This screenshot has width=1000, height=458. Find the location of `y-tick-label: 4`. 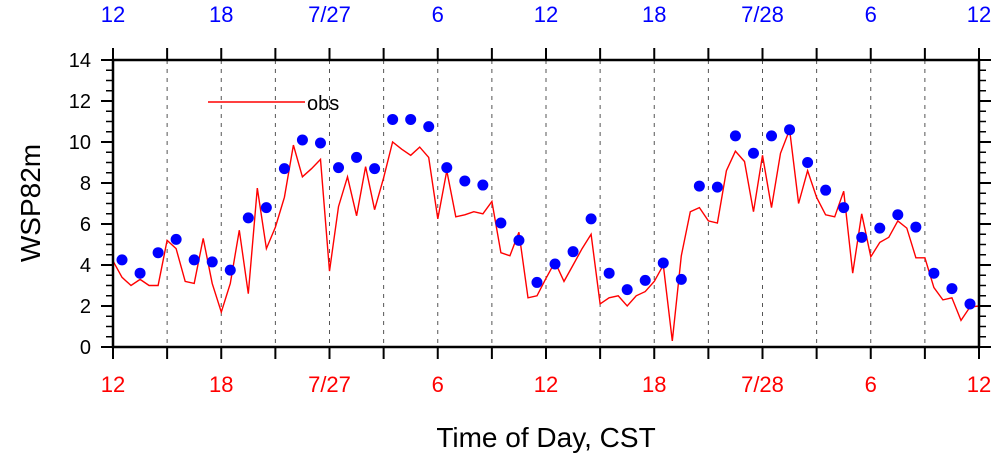

y-tick-label: 4 is located at coordinates (85, 266).